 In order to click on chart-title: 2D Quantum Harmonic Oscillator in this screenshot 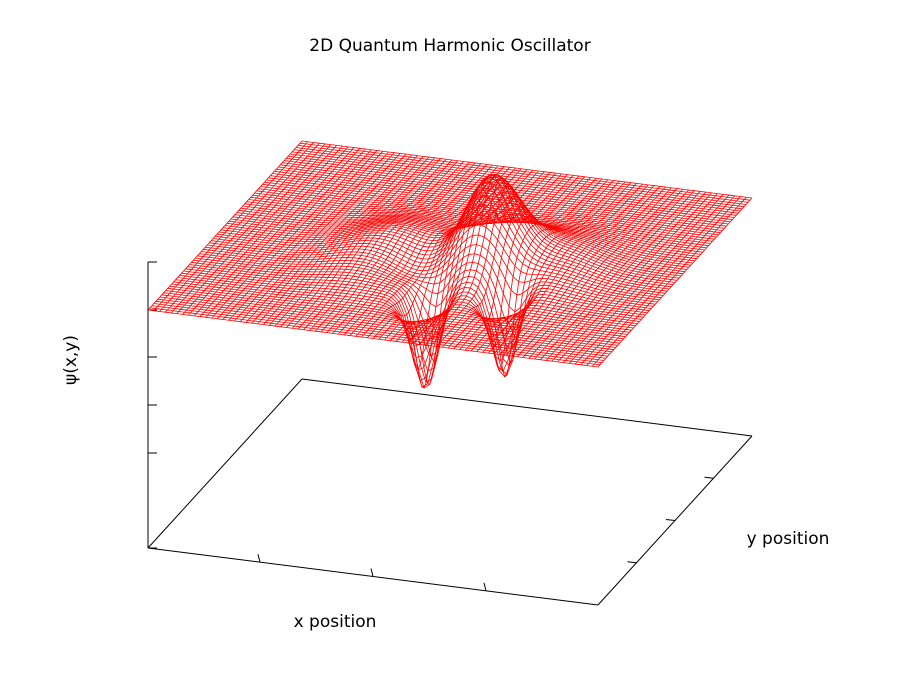, I will do `click(449, 46)`.